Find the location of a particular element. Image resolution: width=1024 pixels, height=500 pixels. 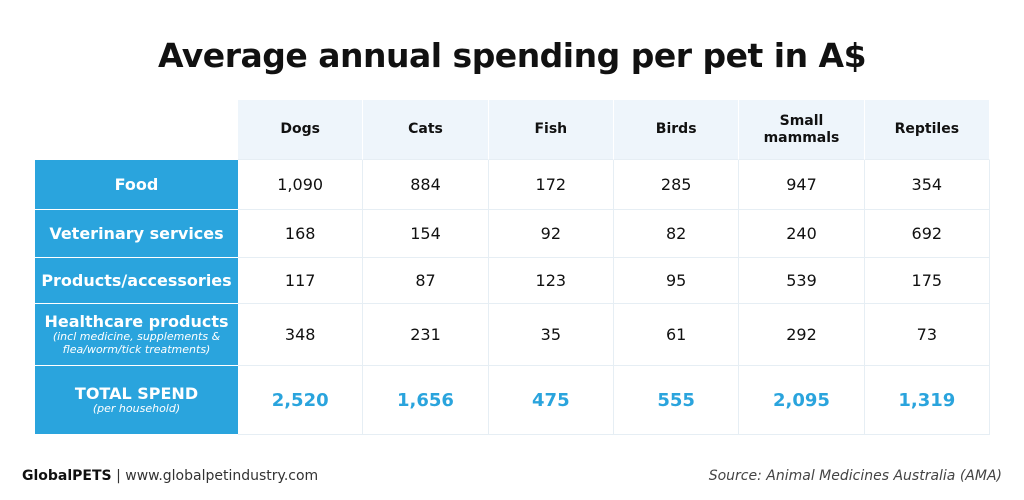

column-label: Reptiles is located at coordinates (927, 129).